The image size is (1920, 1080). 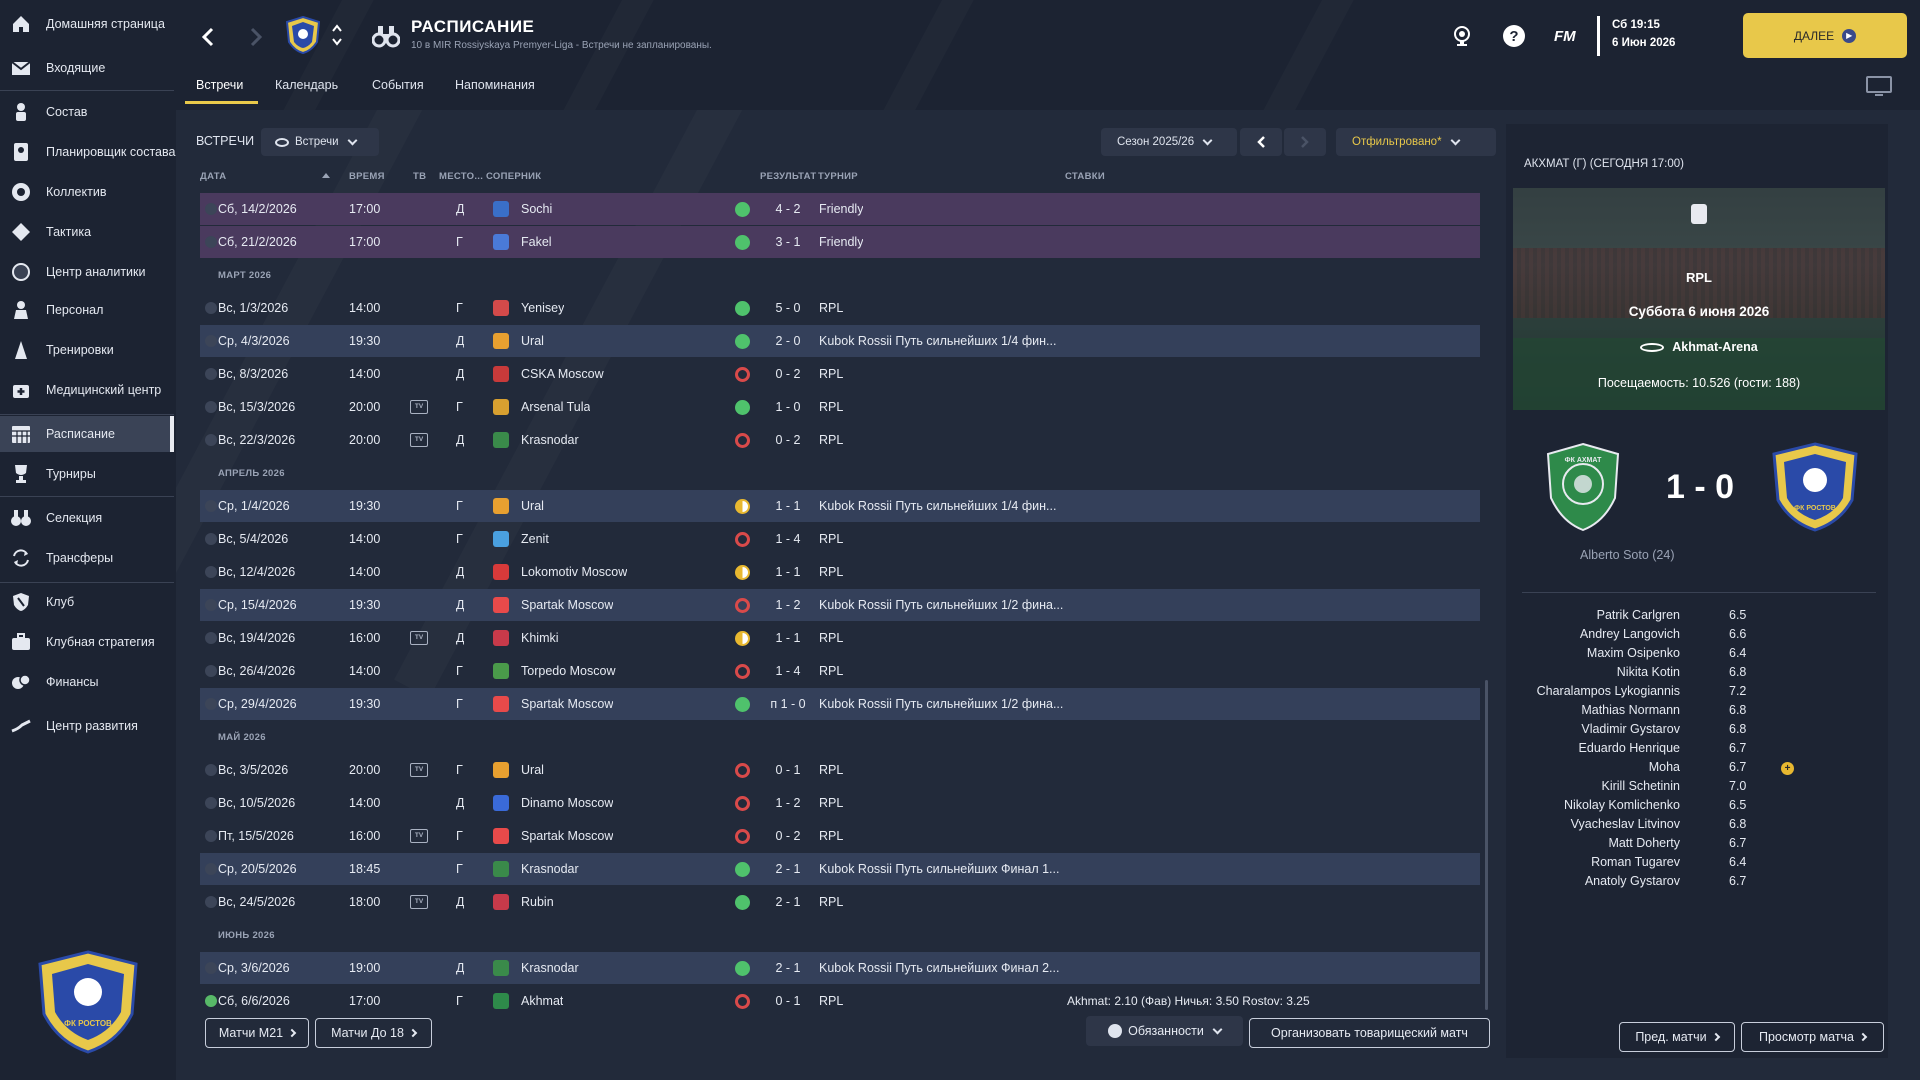 I want to click on player-name: Roman Tugarev, so click(x=1635, y=862).